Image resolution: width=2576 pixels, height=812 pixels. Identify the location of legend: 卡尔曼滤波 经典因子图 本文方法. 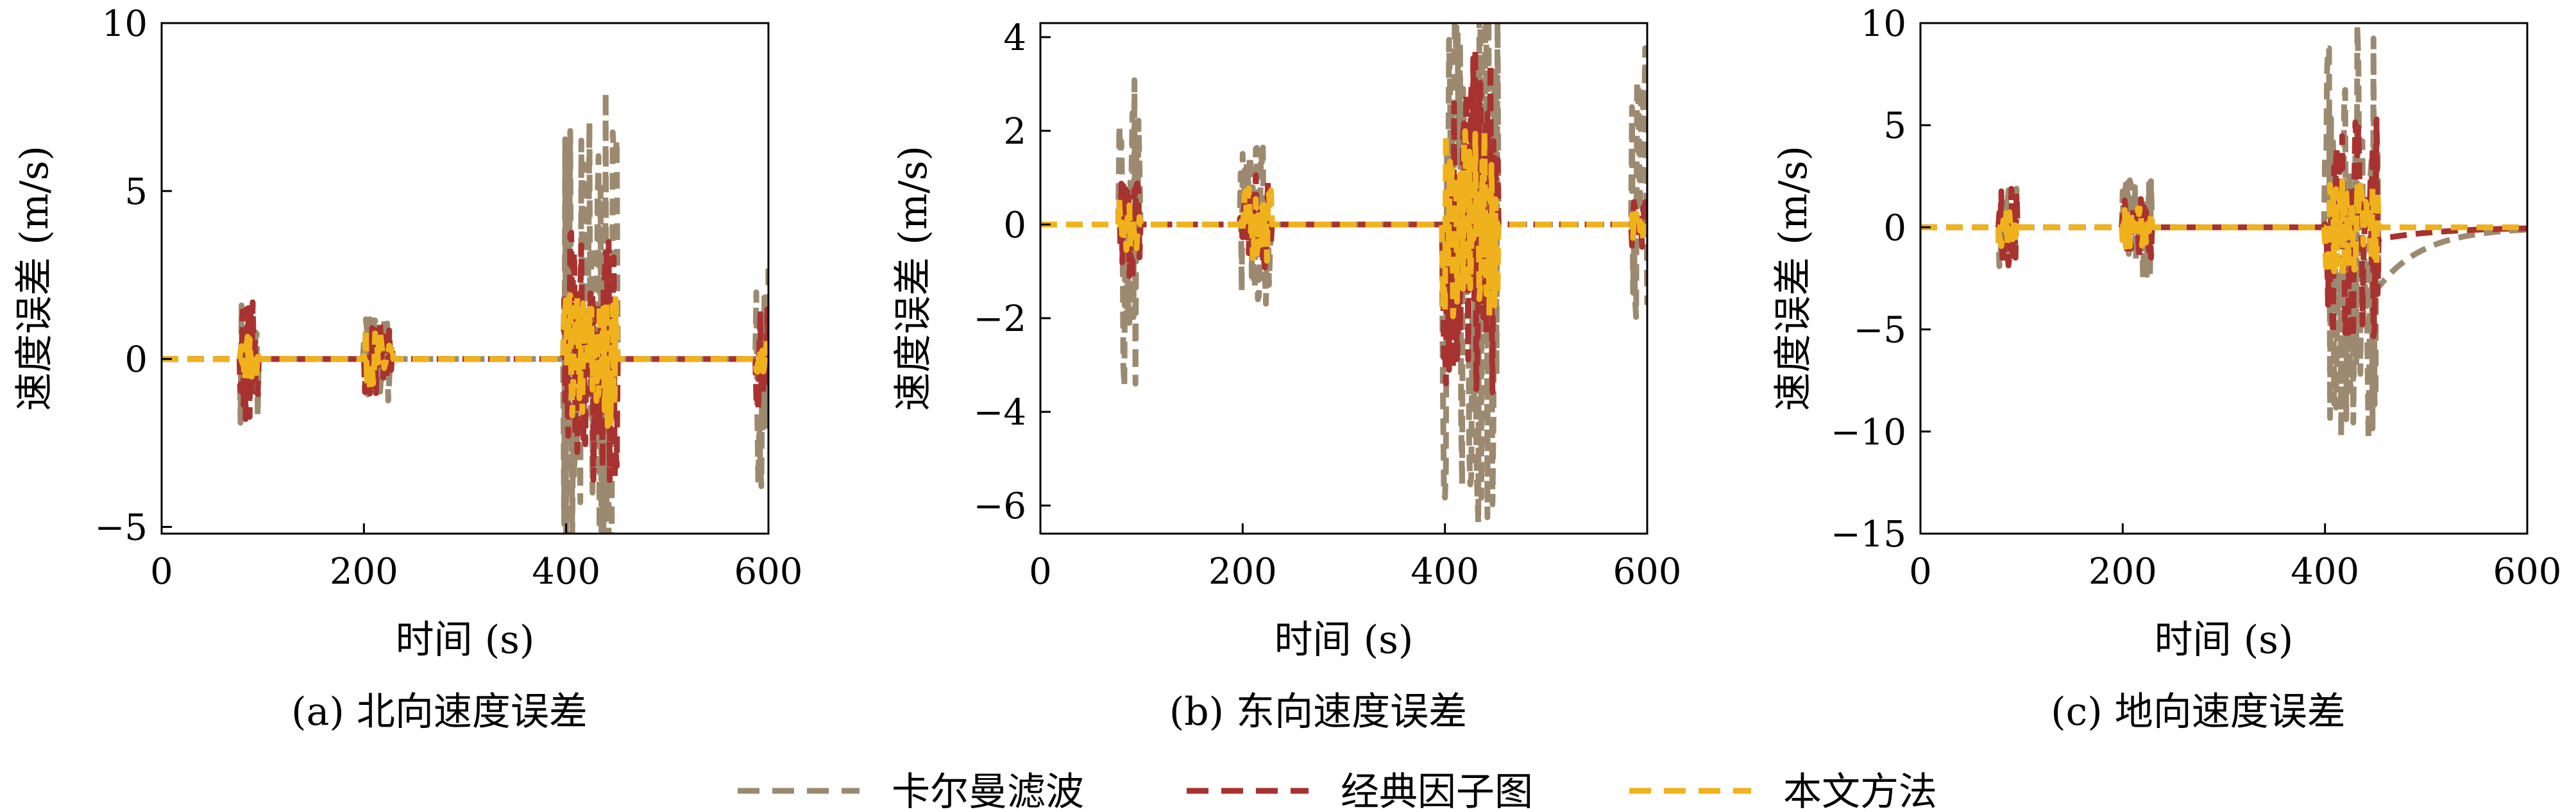
(1337, 791).